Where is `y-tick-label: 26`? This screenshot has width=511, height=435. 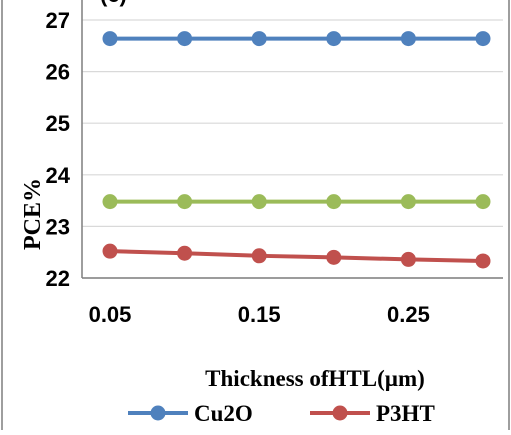 y-tick-label: 26 is located at coordinates (58, 72).